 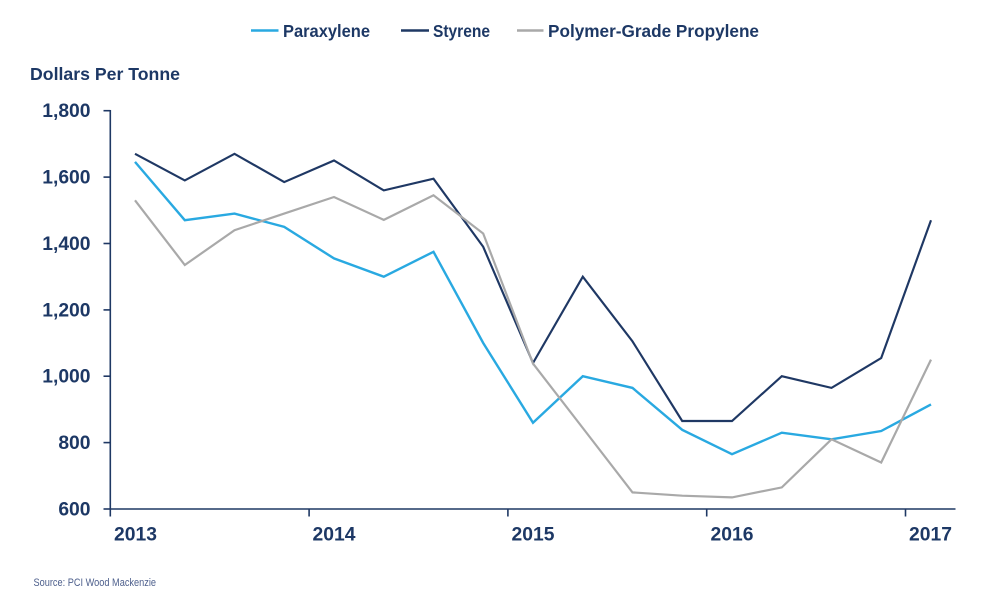 I want to click on svg-text: 1,400, so click(x=66, y=244).